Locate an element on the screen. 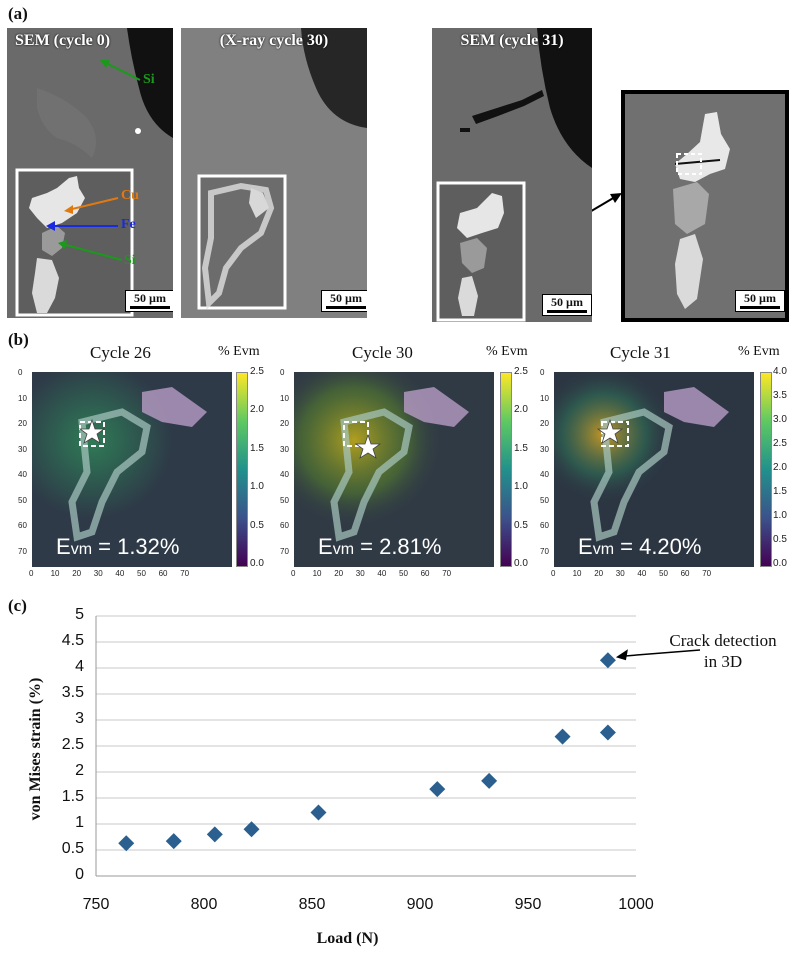 The image size is (793, 953). cbar3-t3: 2.5 is located at coordinates (780, 443).